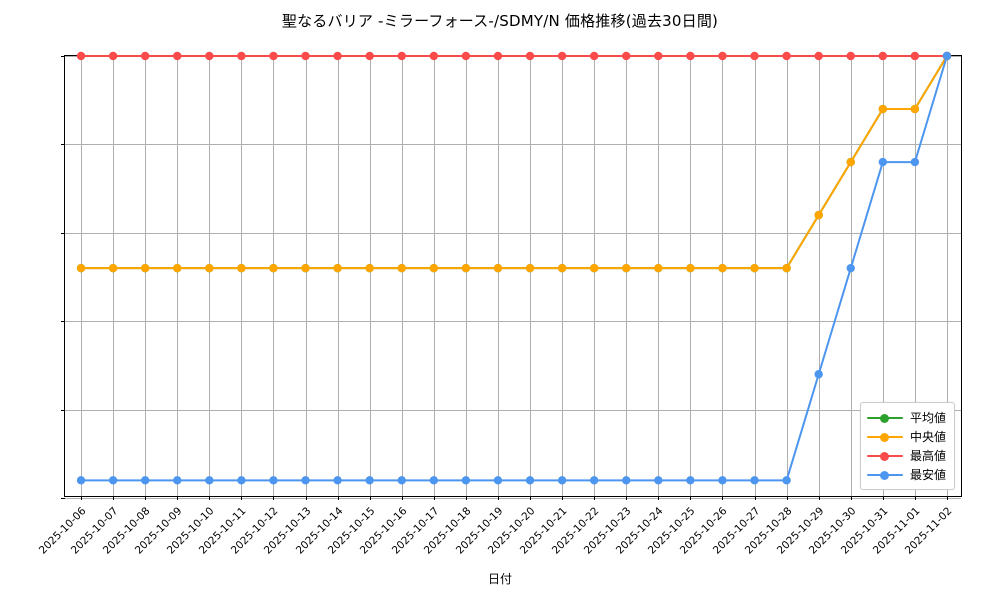 The image size is (1000, 600). I want to click on legend-label: 最安値, so click(927, 475).